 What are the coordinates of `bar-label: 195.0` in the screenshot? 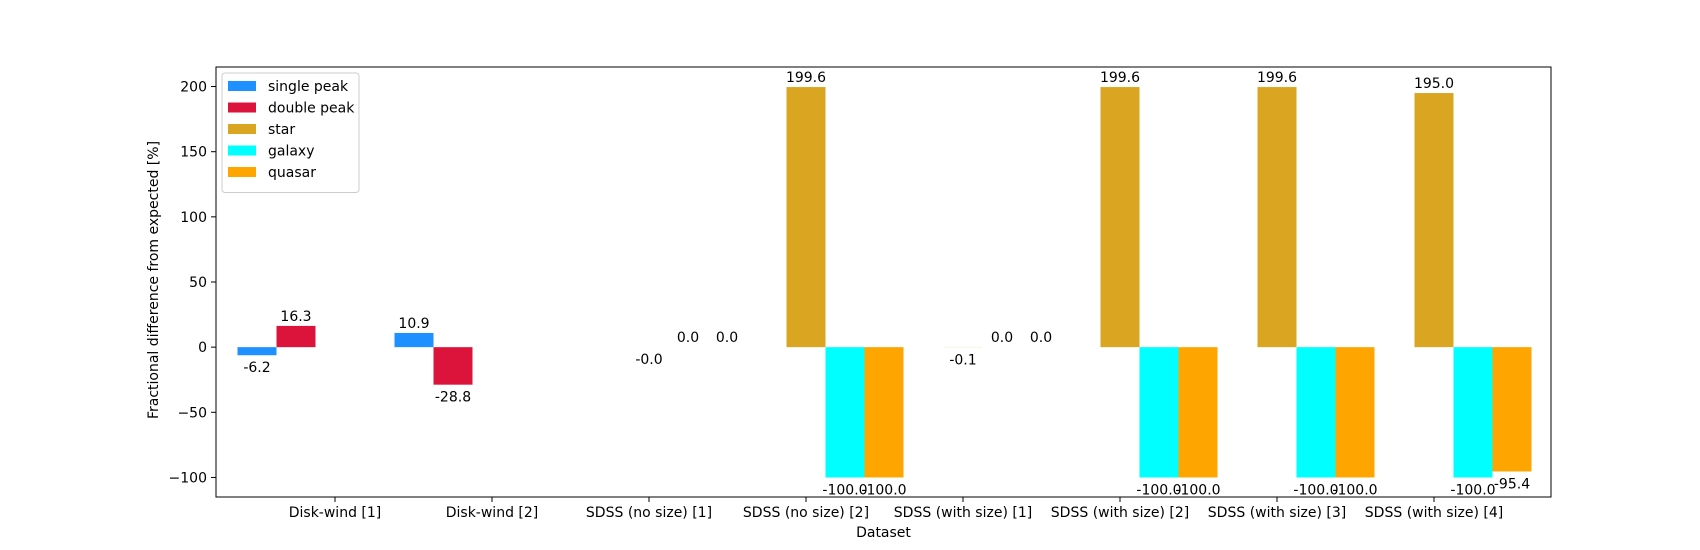 It's located at (1434, 84).